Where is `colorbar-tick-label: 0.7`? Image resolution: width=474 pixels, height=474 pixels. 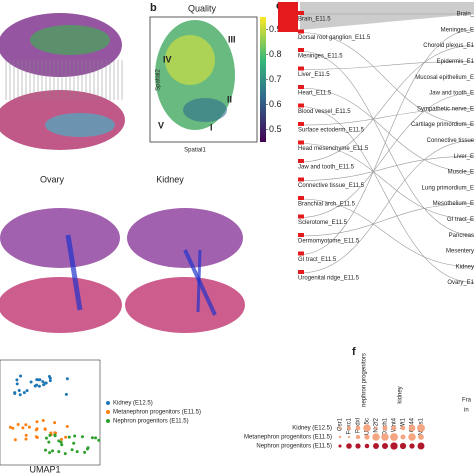
colorbar-tick-label: 0.7 is located at coordinates (275, 79).